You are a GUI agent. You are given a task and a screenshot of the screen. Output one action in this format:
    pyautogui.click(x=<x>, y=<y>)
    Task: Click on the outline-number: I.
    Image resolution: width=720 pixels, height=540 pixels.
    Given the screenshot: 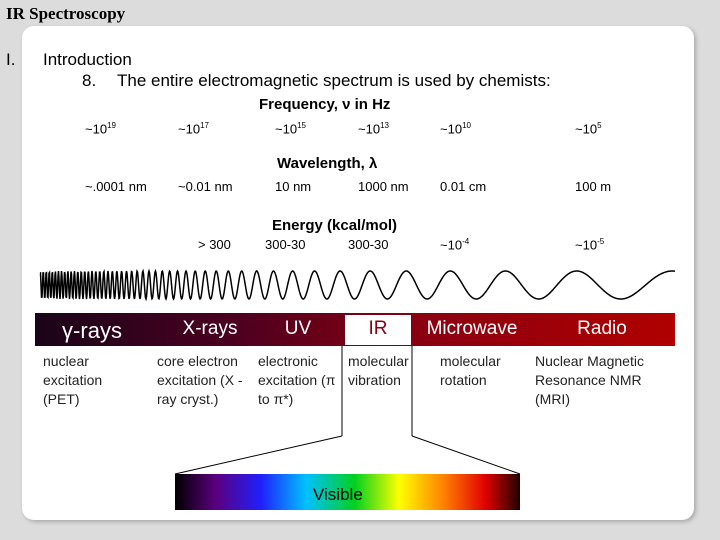 What is the action you would take?
    pyautogui.click(x=11, y=59)
    